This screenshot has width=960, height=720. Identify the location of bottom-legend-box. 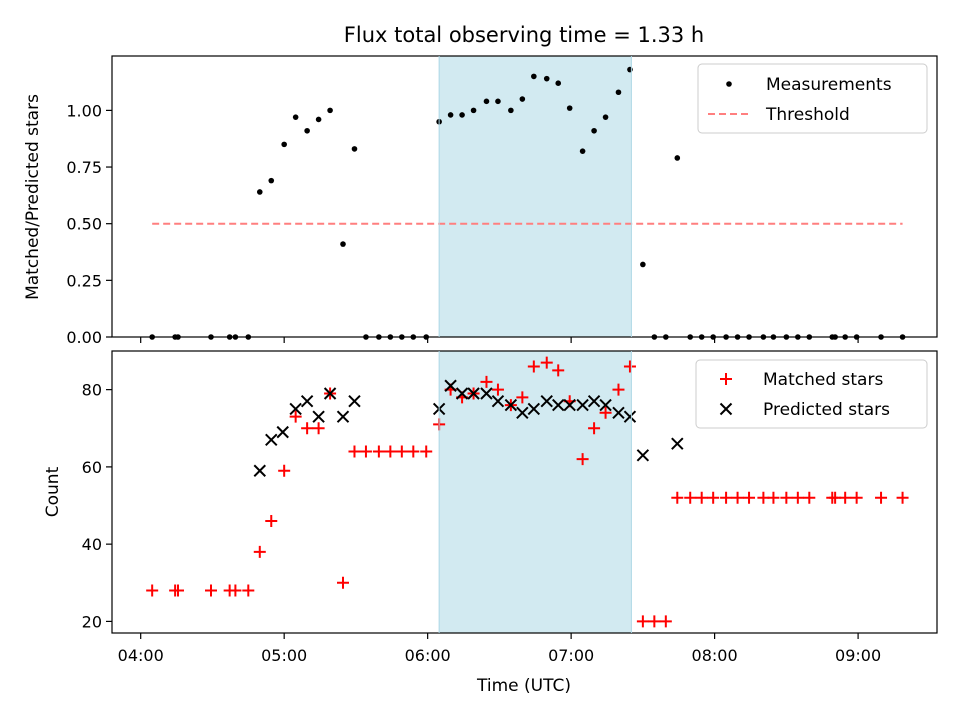
(811, 394).